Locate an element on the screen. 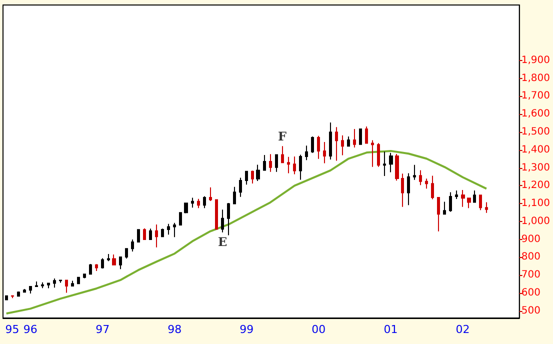 The height and width of the screenshot is (344, 553). annotation: E is located at coordinates (223, 241).